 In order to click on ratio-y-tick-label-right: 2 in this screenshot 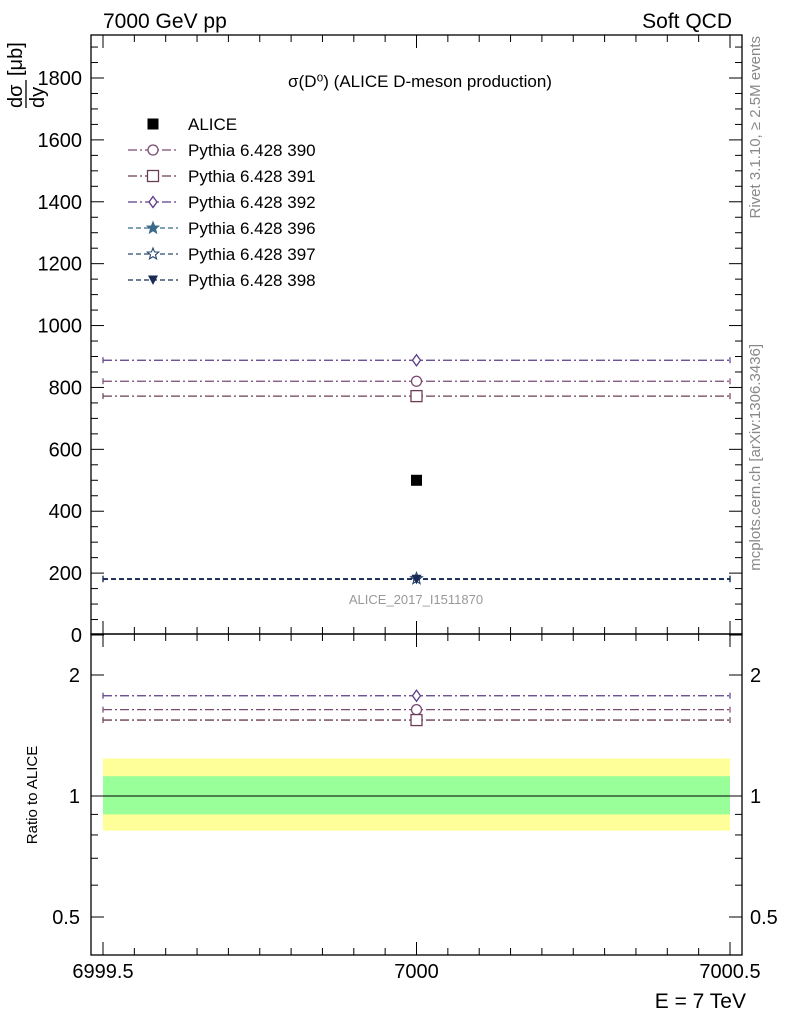, I will do `click(755, 676)`.